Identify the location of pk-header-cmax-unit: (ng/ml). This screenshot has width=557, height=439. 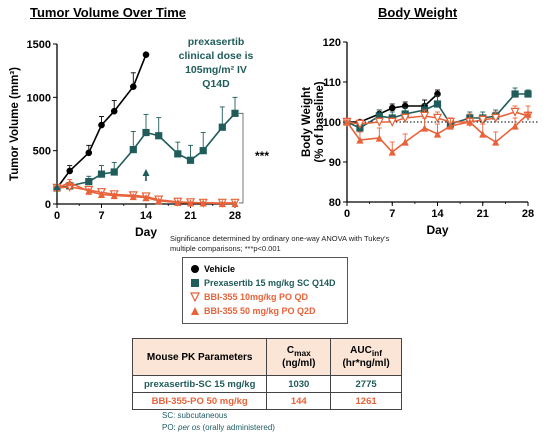
(299, 363).